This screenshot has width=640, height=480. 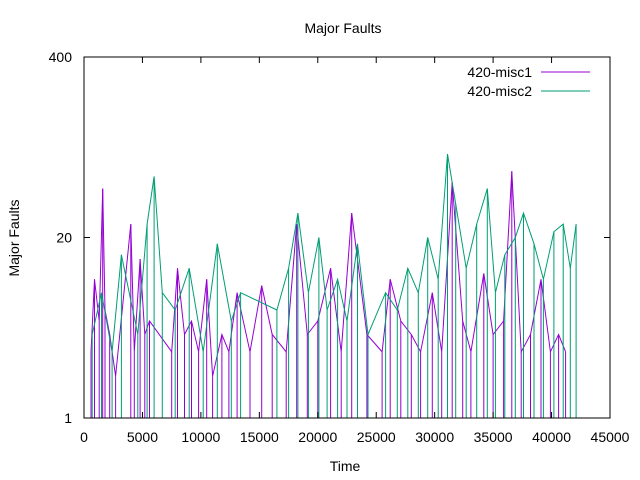 What do you see at coordinates (499, 72) in the screenshot?
I see `legend-label-1: 420-misc1` at bounding box center [499, 72].